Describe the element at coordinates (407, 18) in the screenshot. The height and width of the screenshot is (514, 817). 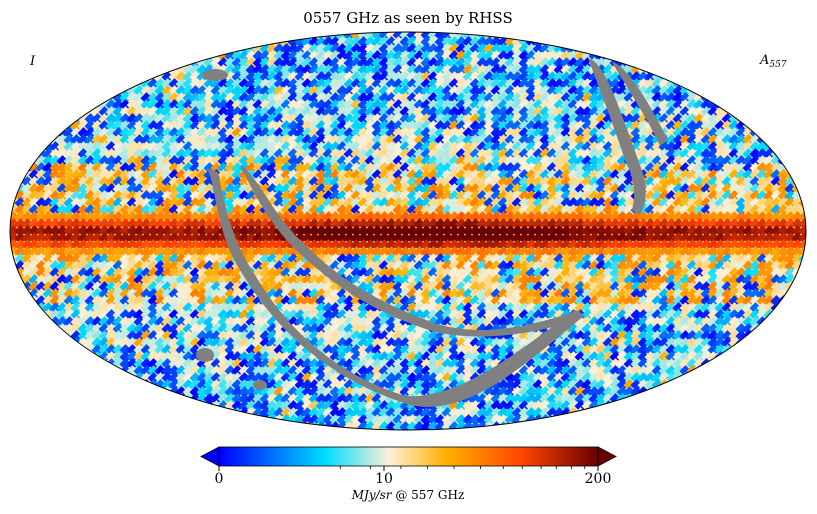
I see `chart-title: 0557 GHz as seen by RHSS` at that location.